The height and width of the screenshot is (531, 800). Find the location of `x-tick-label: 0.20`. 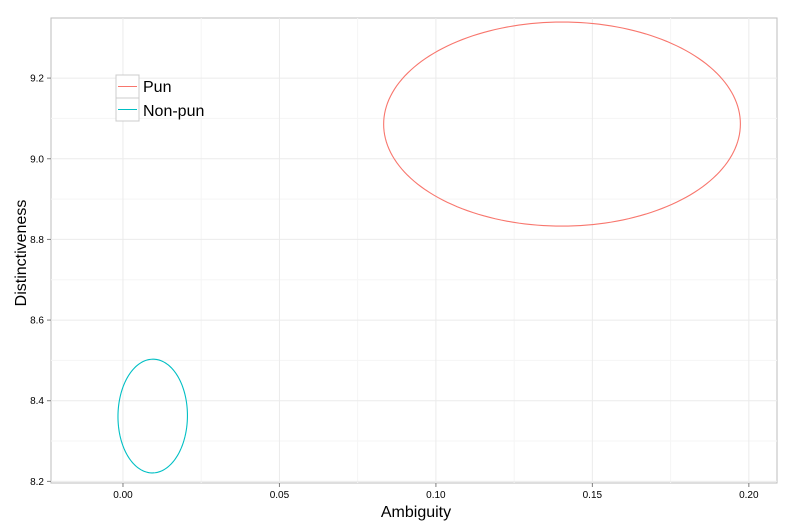

x-tick-label: 0.20 is located at coordinates (749, 495).